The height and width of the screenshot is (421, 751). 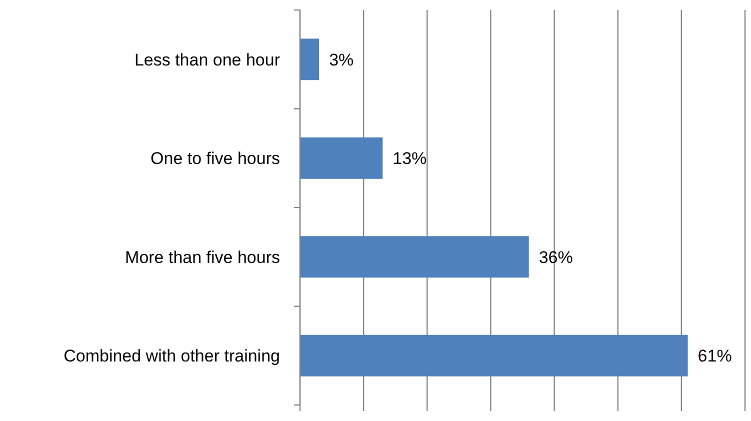 I want to click on data-label: 13%, so click(x=409, y=158).